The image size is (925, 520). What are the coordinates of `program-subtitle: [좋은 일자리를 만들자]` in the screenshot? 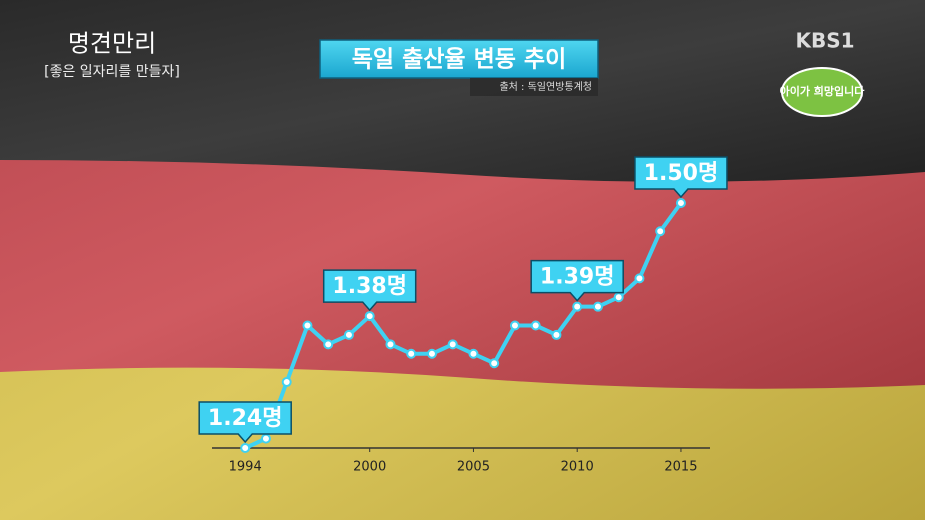 It's located at (112, 72).